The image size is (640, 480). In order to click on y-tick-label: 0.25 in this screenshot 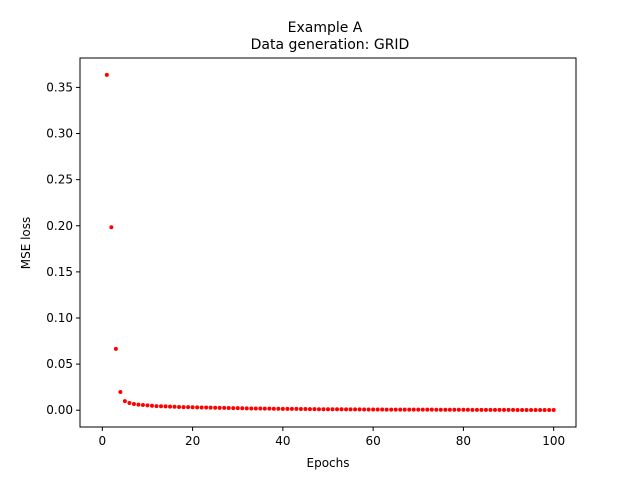, I will do `click(59, 180)`.